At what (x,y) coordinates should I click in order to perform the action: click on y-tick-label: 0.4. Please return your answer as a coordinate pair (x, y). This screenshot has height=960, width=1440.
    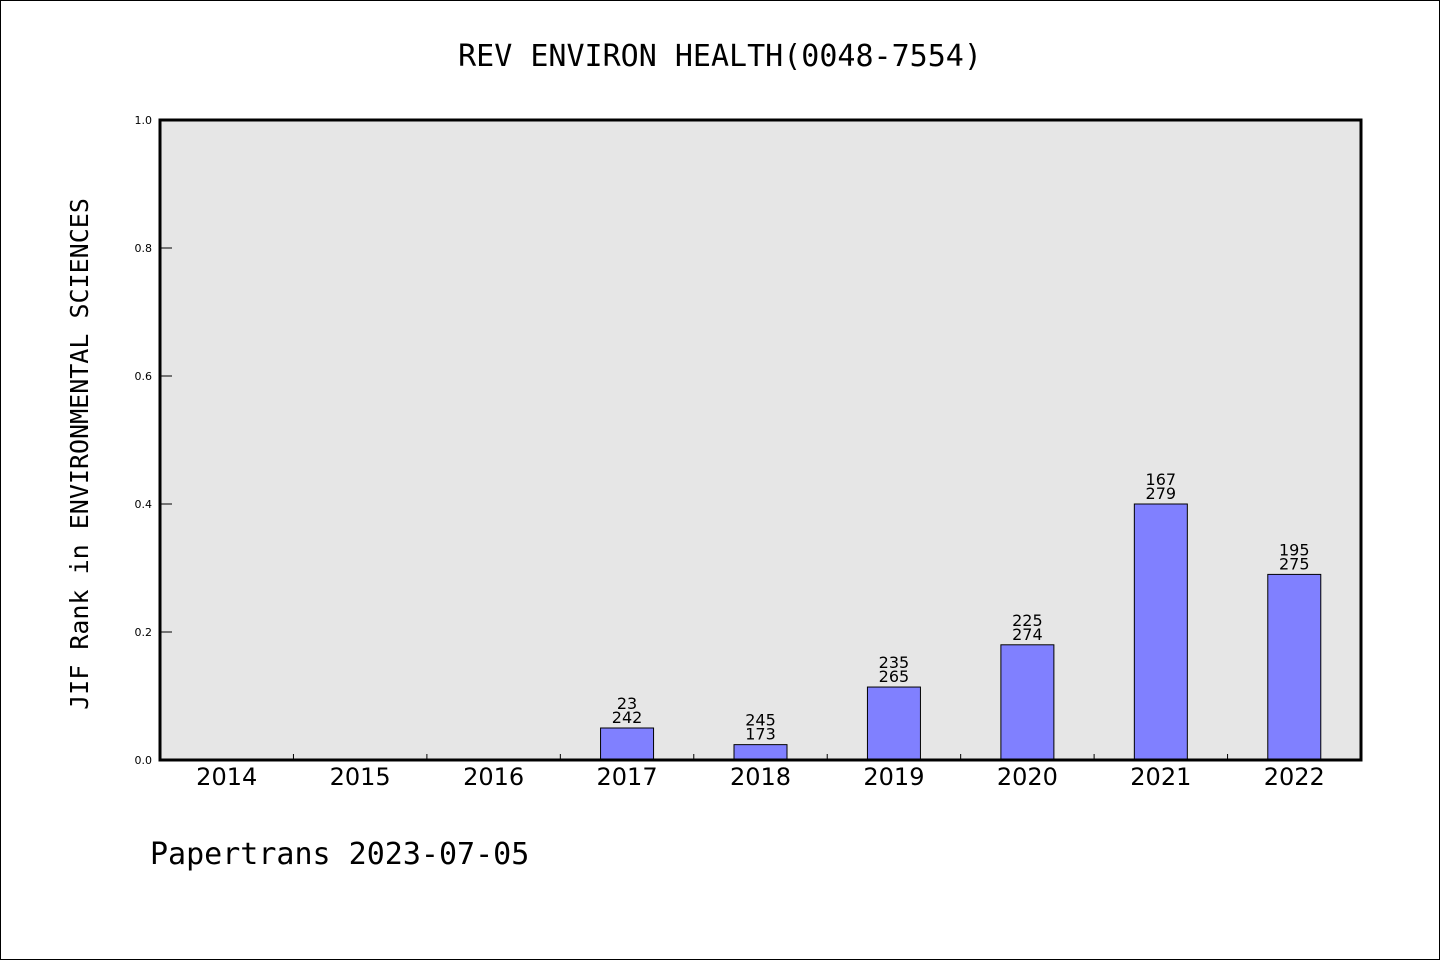
    Looking at the image, I should click on (144, 504).